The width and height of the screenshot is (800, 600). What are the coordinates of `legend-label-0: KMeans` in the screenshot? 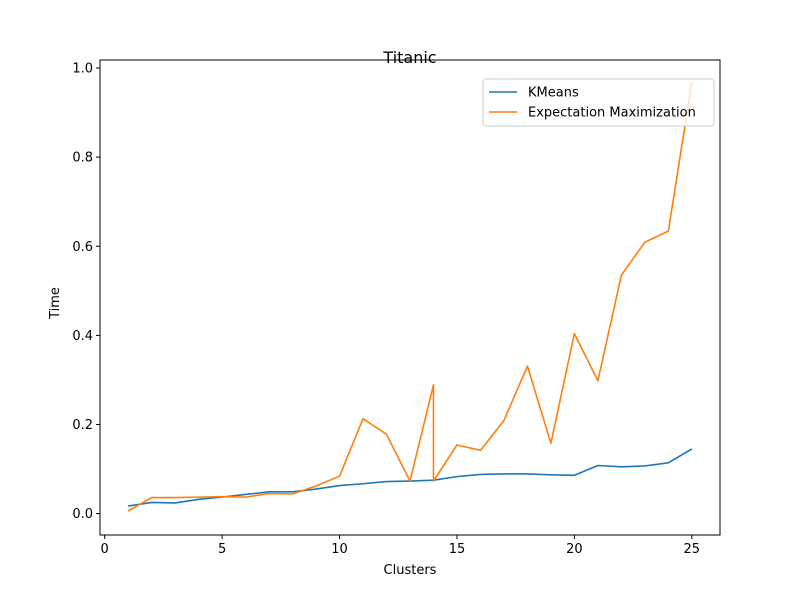 It's located at (553, 93).